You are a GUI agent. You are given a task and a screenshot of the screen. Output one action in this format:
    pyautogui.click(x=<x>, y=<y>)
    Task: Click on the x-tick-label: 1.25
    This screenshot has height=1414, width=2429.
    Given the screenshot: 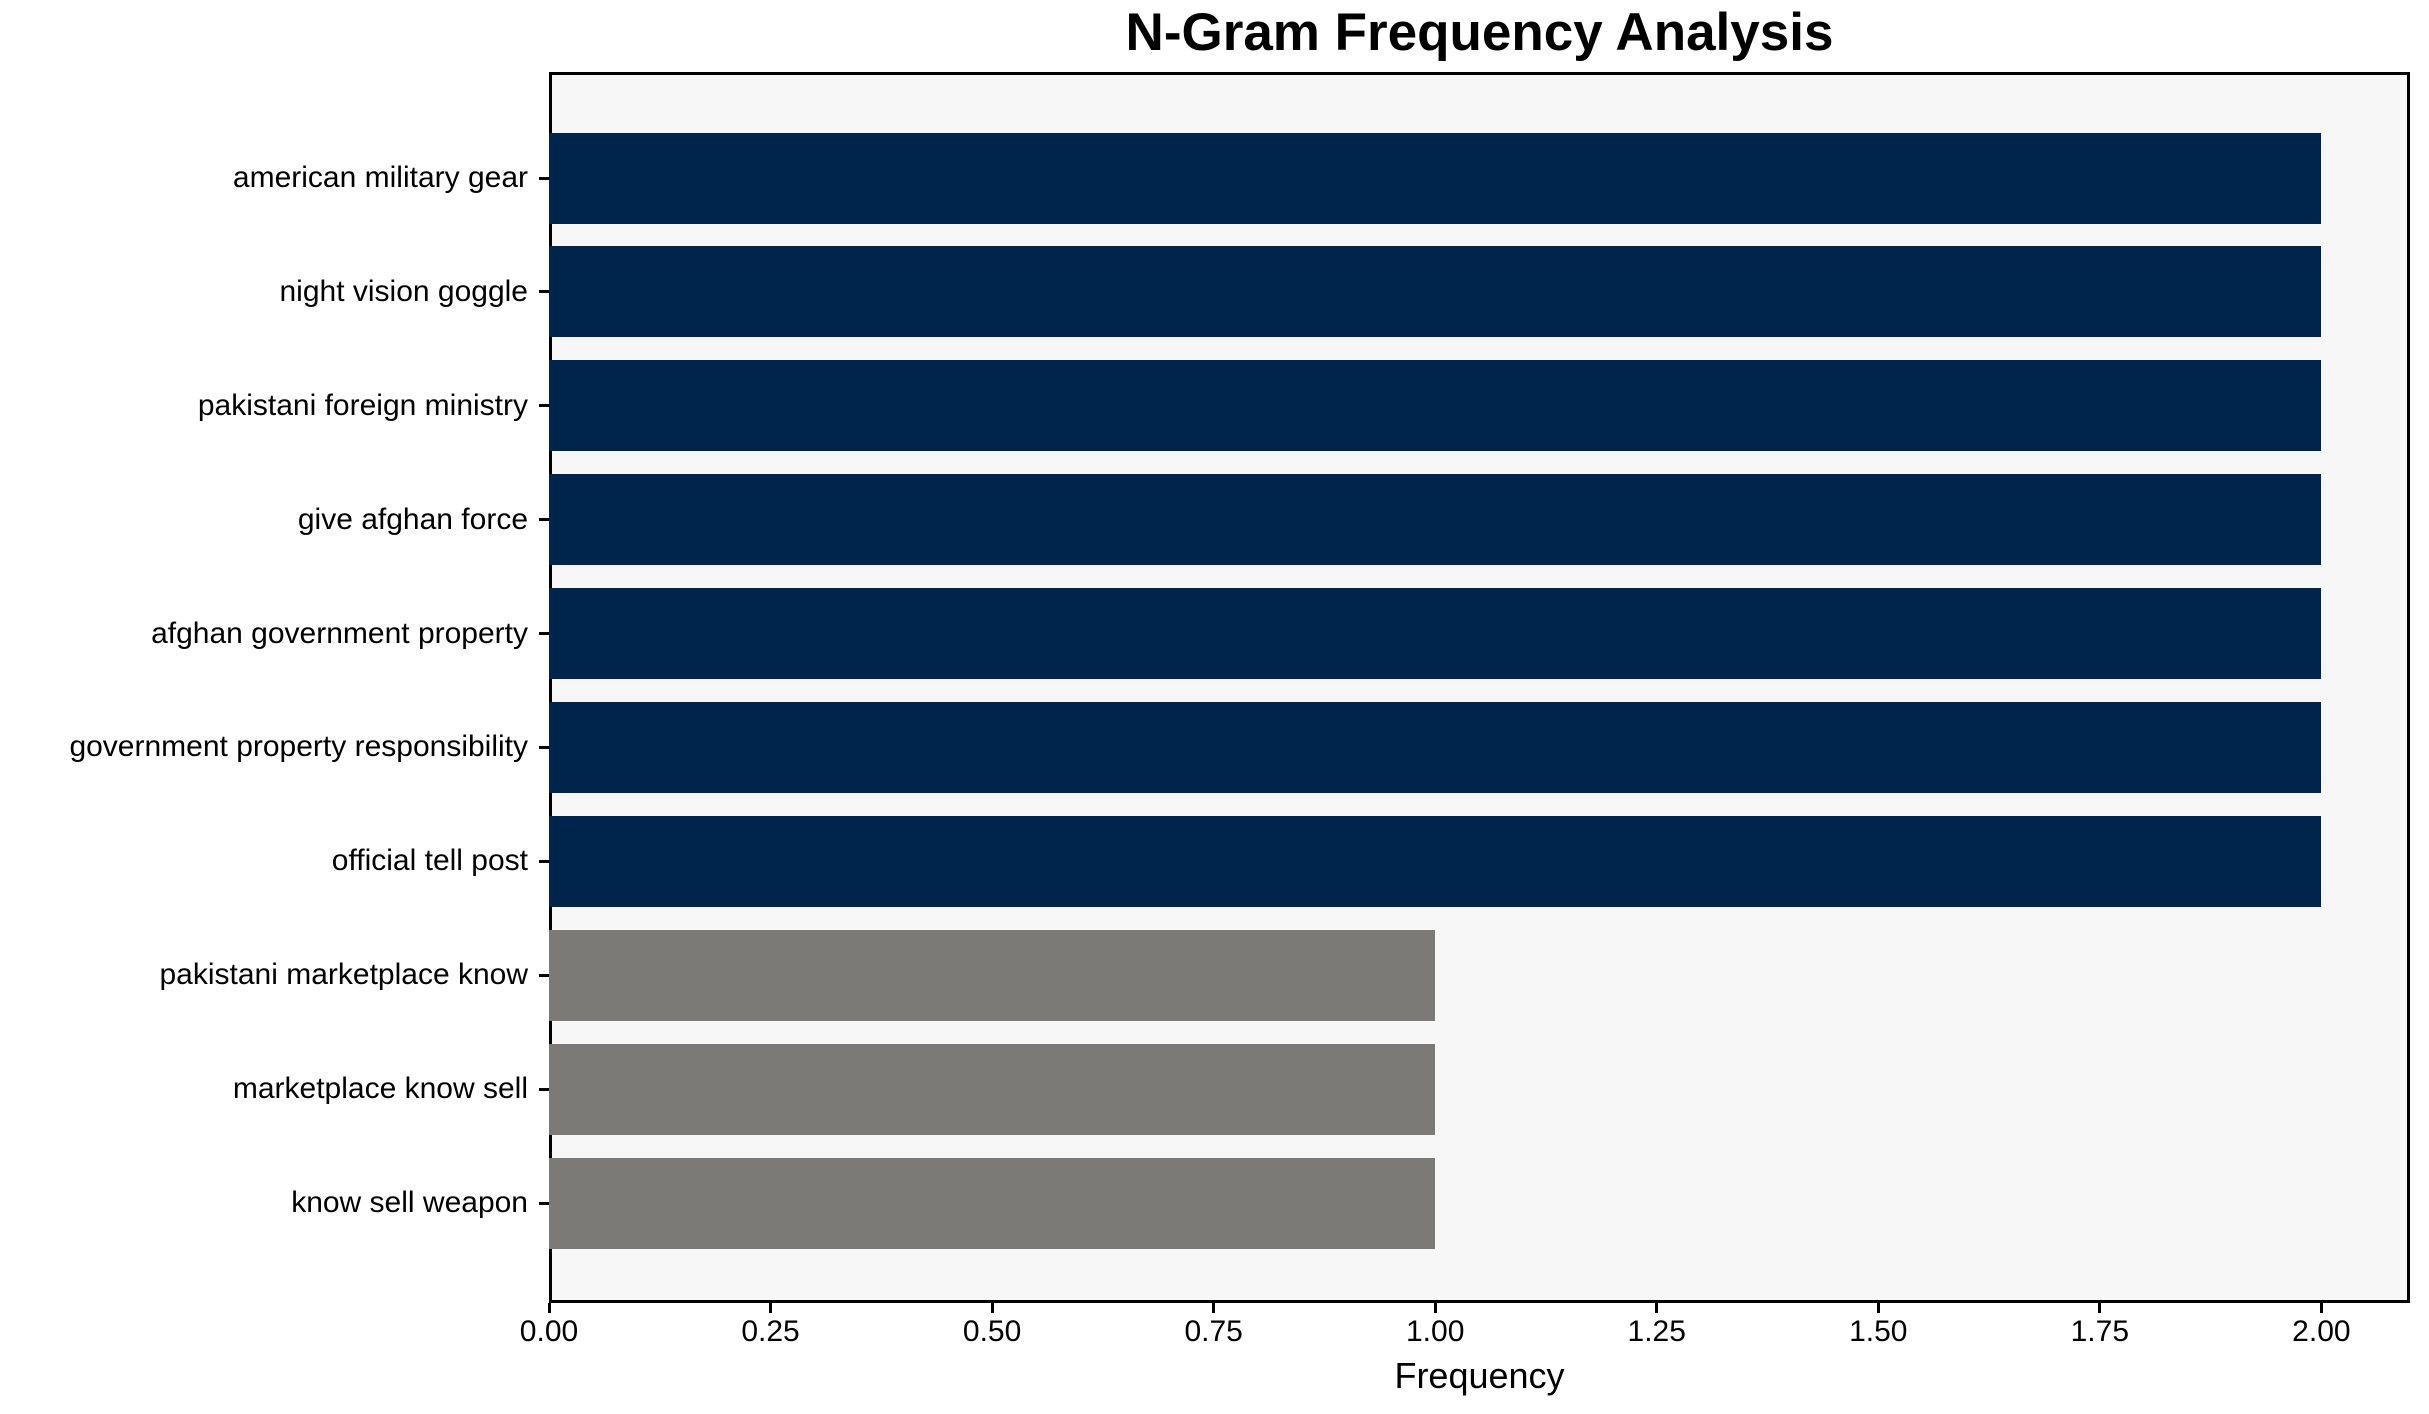 What is the action you would take?
    pyautogui.click(x=1656, y=1331)
    